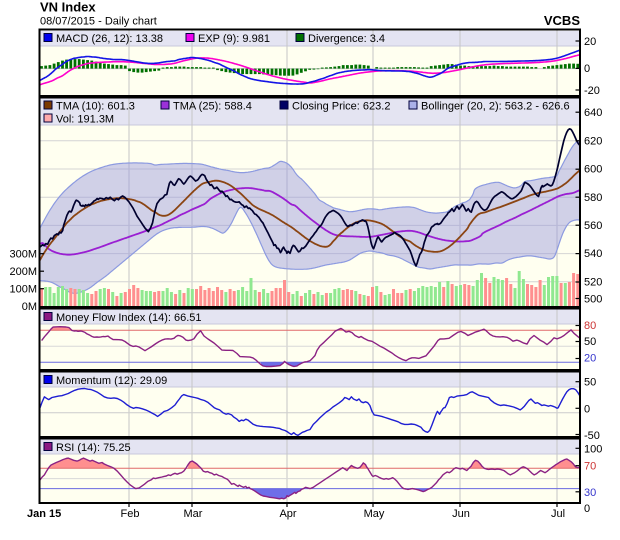  Describe the element at coordinates (590, 467) in the screenshot. I see `svg-text: 70` at that location.